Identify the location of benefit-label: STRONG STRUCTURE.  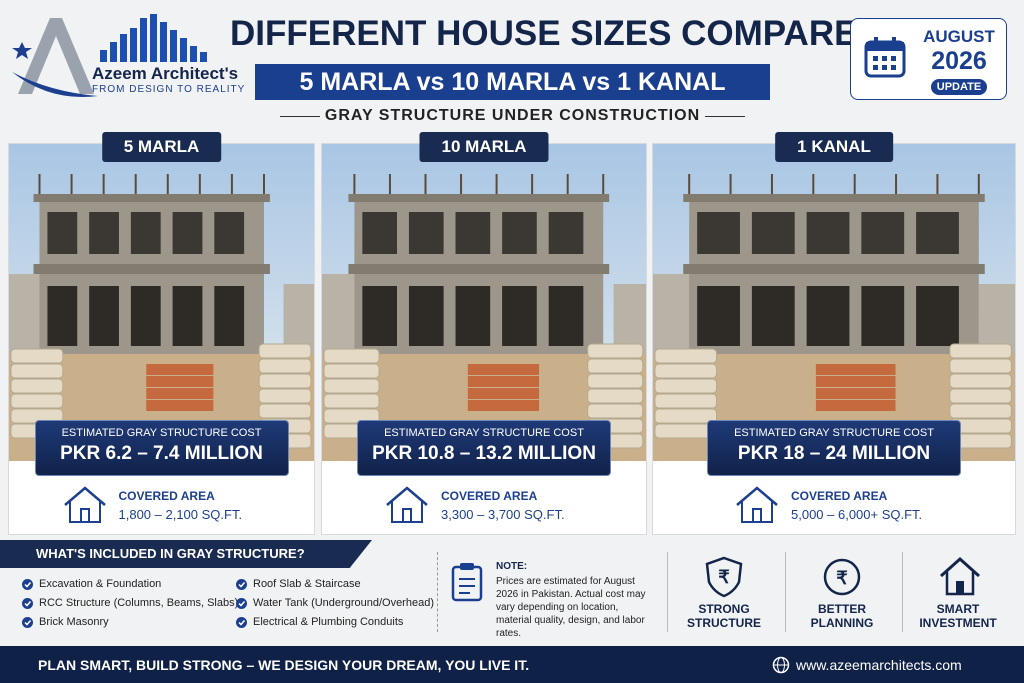
(724, 616).